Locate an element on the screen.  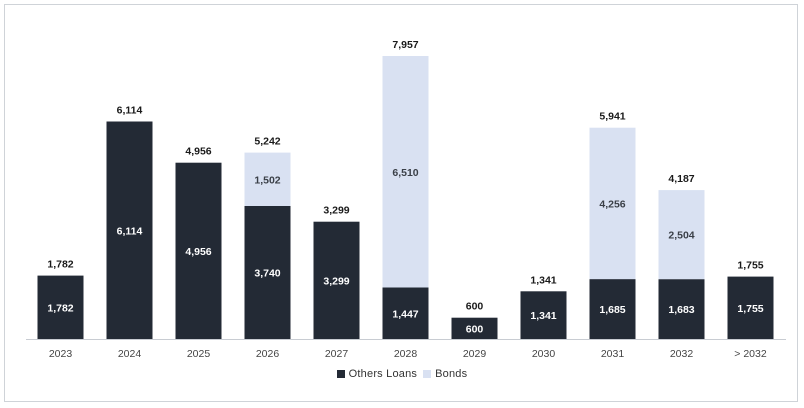
bar-others-loans-2031 is located at coordinates (612, 309).